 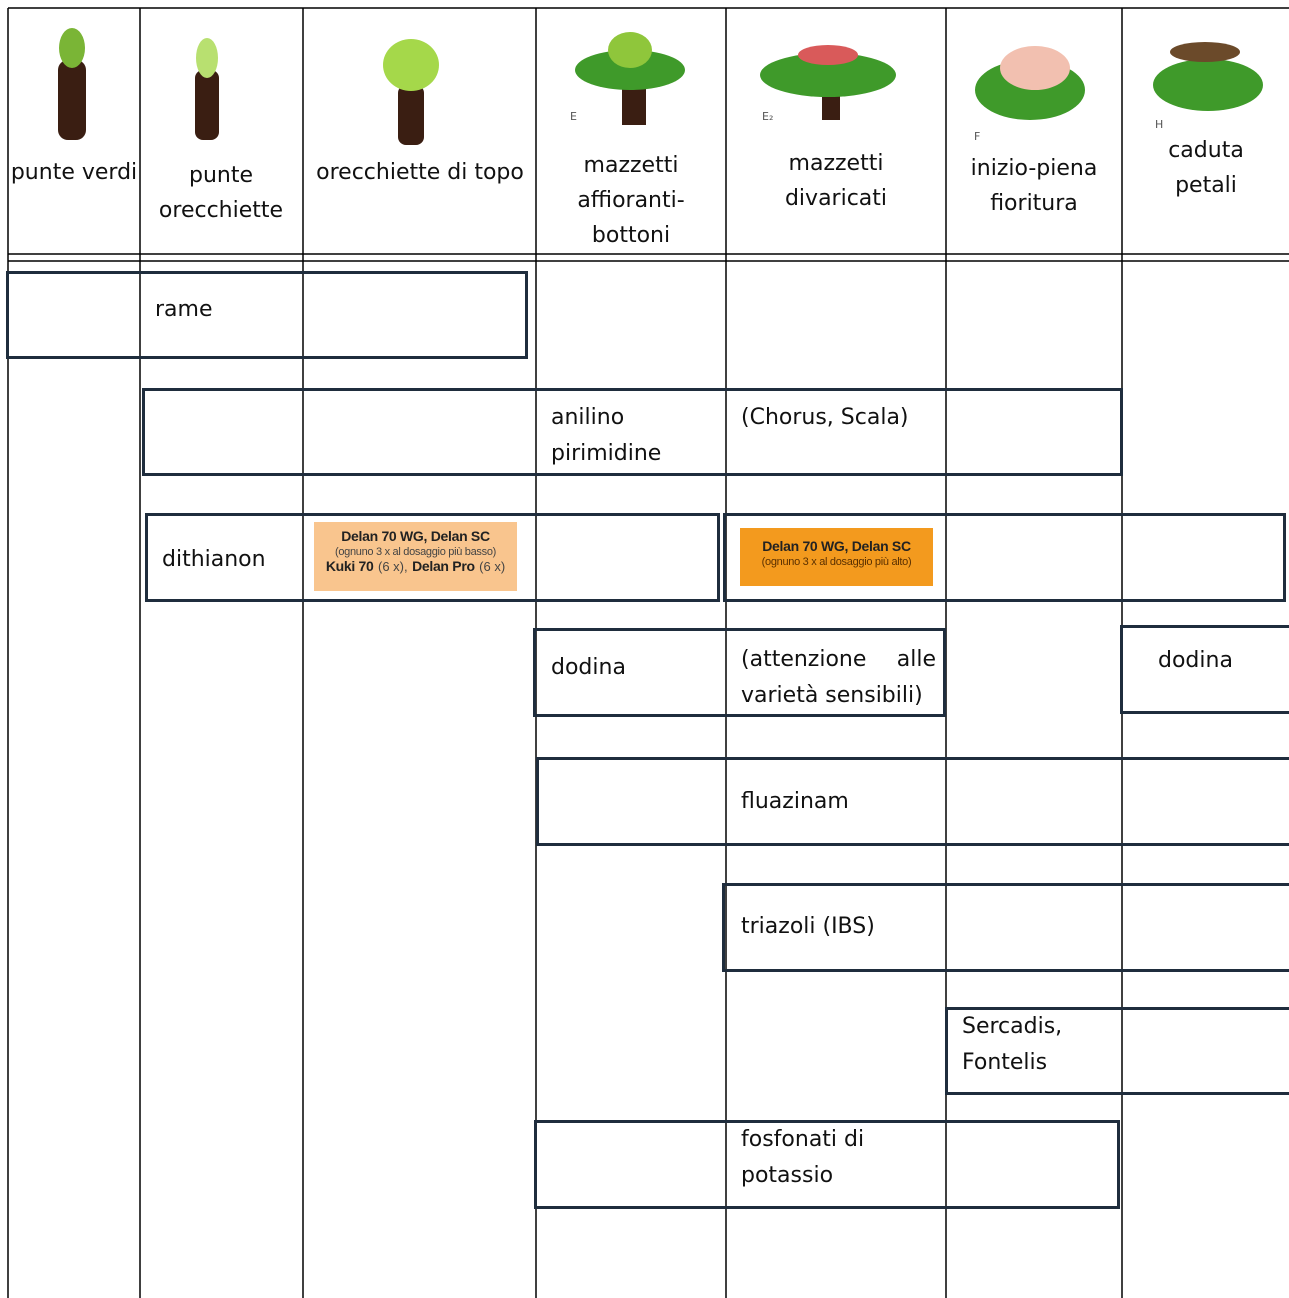 What do you see at coordinates (392, 566) in the screenshot?
I see `product-note: (6 x),` at bounding box center [392, 566].